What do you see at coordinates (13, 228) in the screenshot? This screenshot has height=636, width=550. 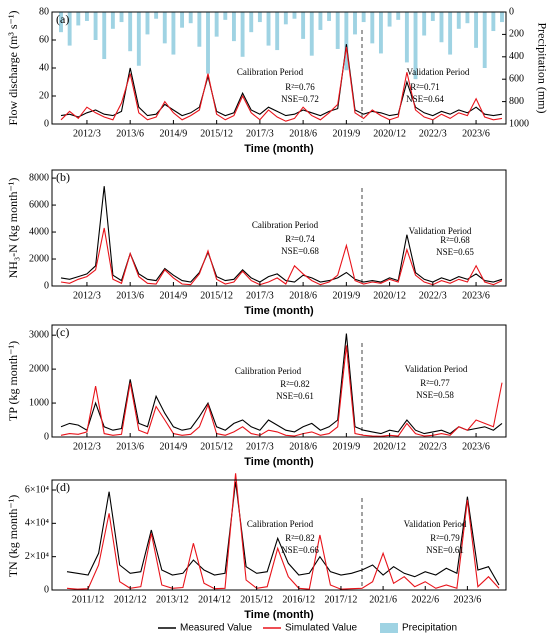 I see `y-axis-title: NH₃-N (kg month⁻¹)` at bounding box center [13, 228].